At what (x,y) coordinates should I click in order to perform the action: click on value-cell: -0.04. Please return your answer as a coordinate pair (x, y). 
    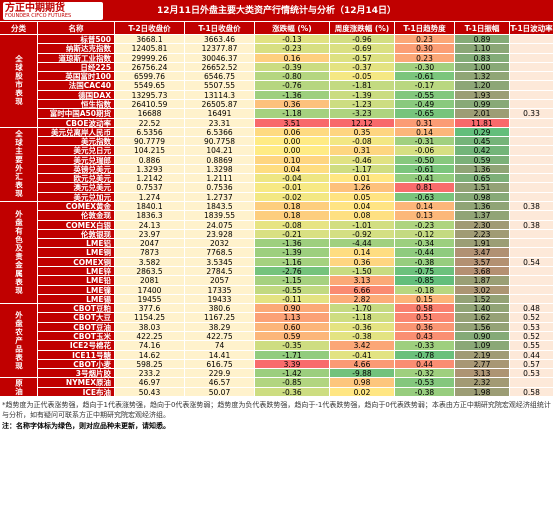
    Looking at the image, I should click on (292, 179).